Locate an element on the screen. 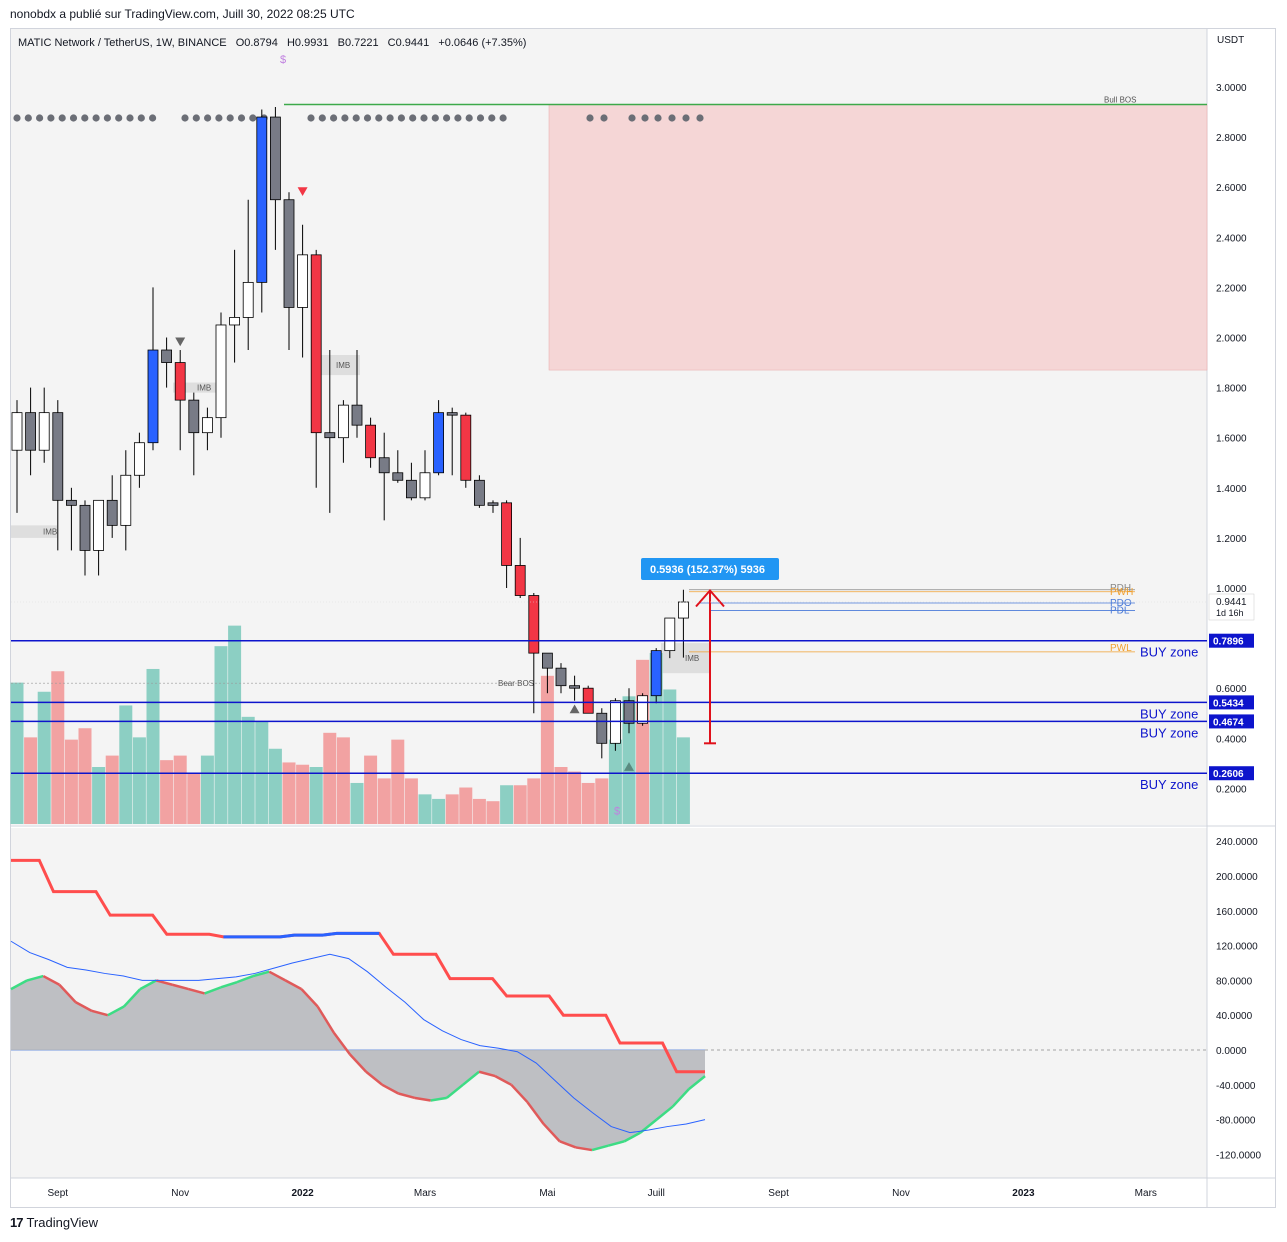  pdo-label: PDO is located at coordinates (1121, 603).